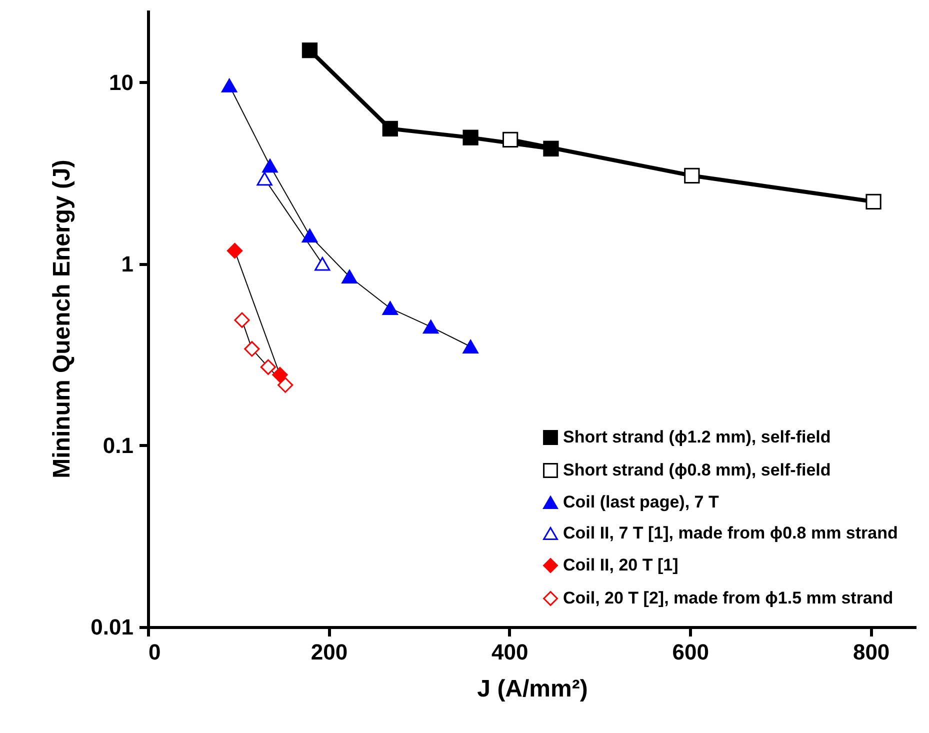 Image resolution: width=929 pixels, height=733 pixels. Describe the element at coordinates (532, 689) in the screenshot. I see `x-axis-title: J (A/mm²)` at that location.